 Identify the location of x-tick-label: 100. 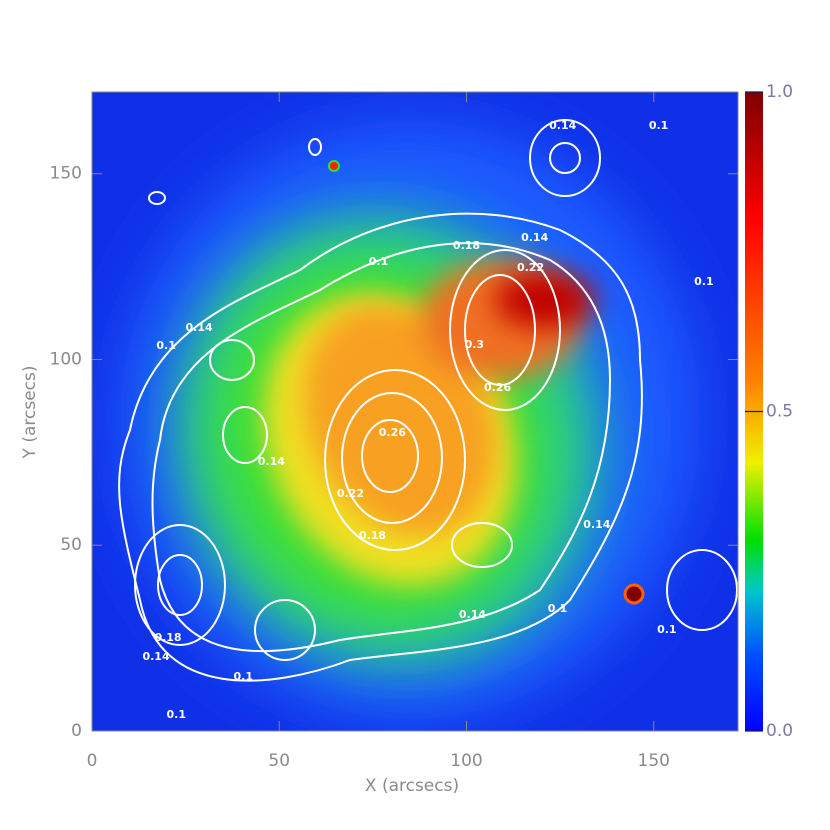
(466, 761).